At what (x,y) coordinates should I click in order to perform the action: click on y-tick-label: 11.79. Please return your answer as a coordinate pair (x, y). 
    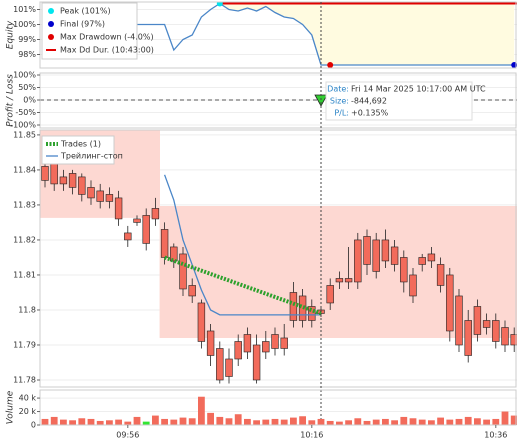
    Looking at the image, I should click on (24, 344).